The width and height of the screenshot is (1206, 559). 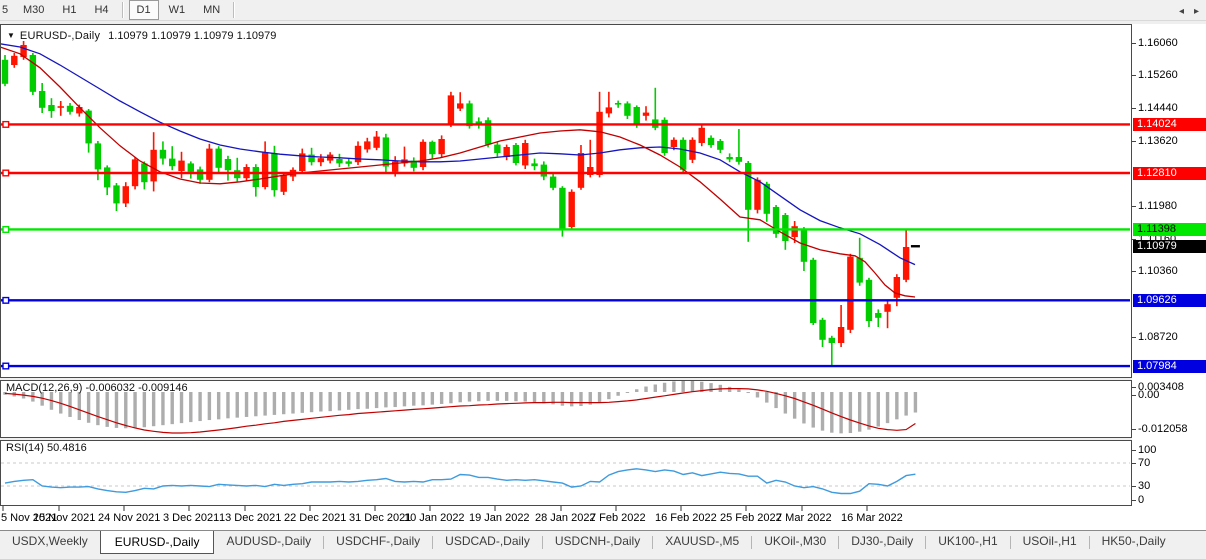 What do you see at coordinates (1169, 124) in the screenshot?
I see `level-price-badge: 1.14024` at bounding box center [1169, 124].